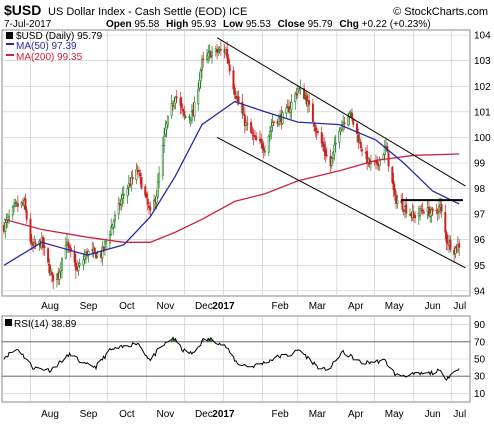  Describe the element at coordinates (59, 36) in the screenshot. I see `legend-price: $USD (Daily) 95.79` at that location.